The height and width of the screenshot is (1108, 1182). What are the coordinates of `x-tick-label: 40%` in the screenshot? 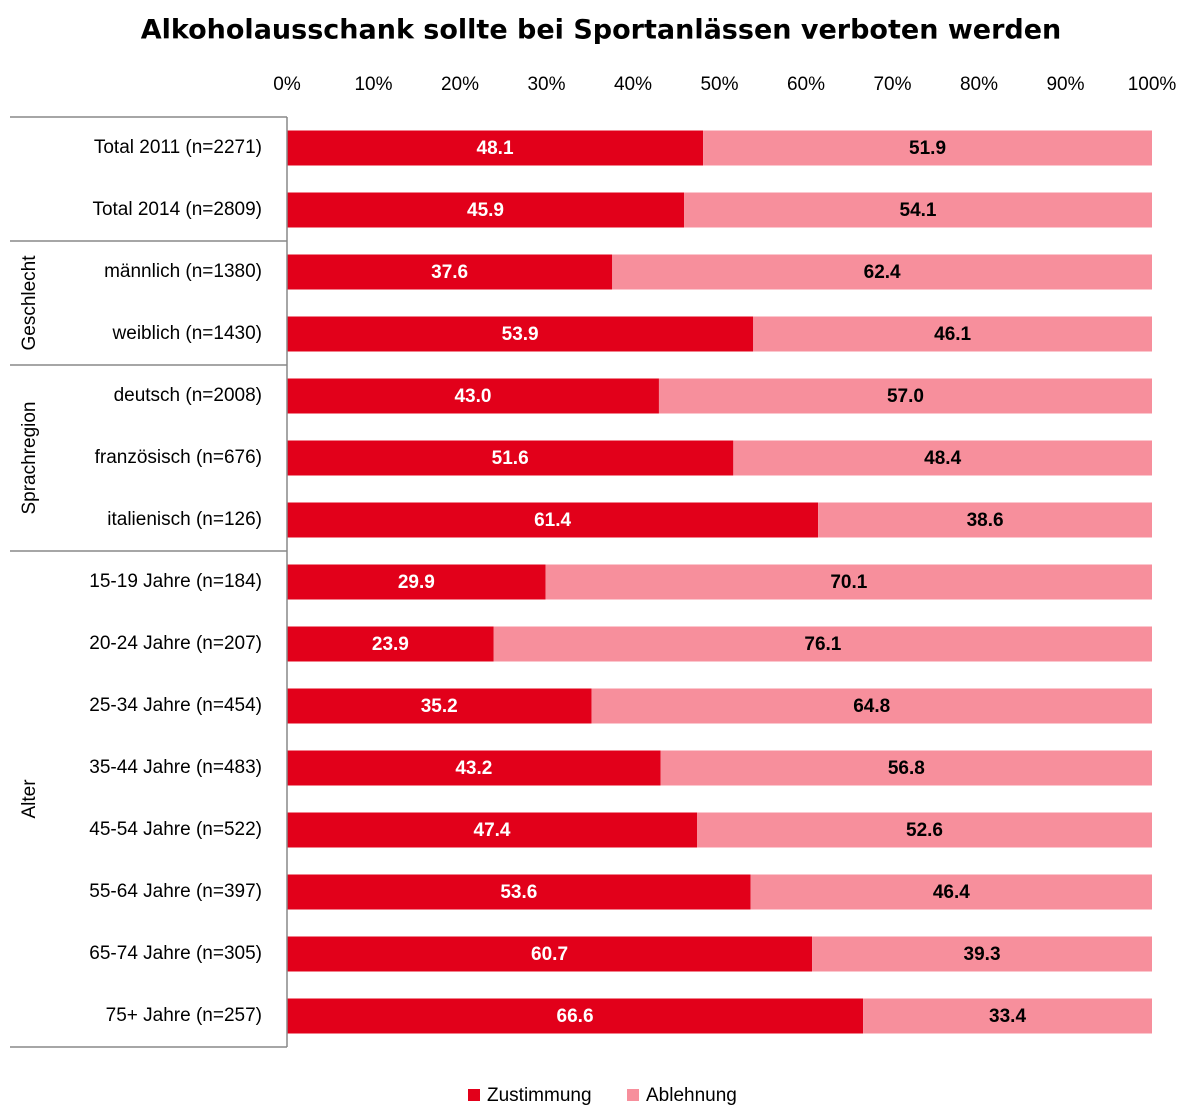 It's located at (633, 84).